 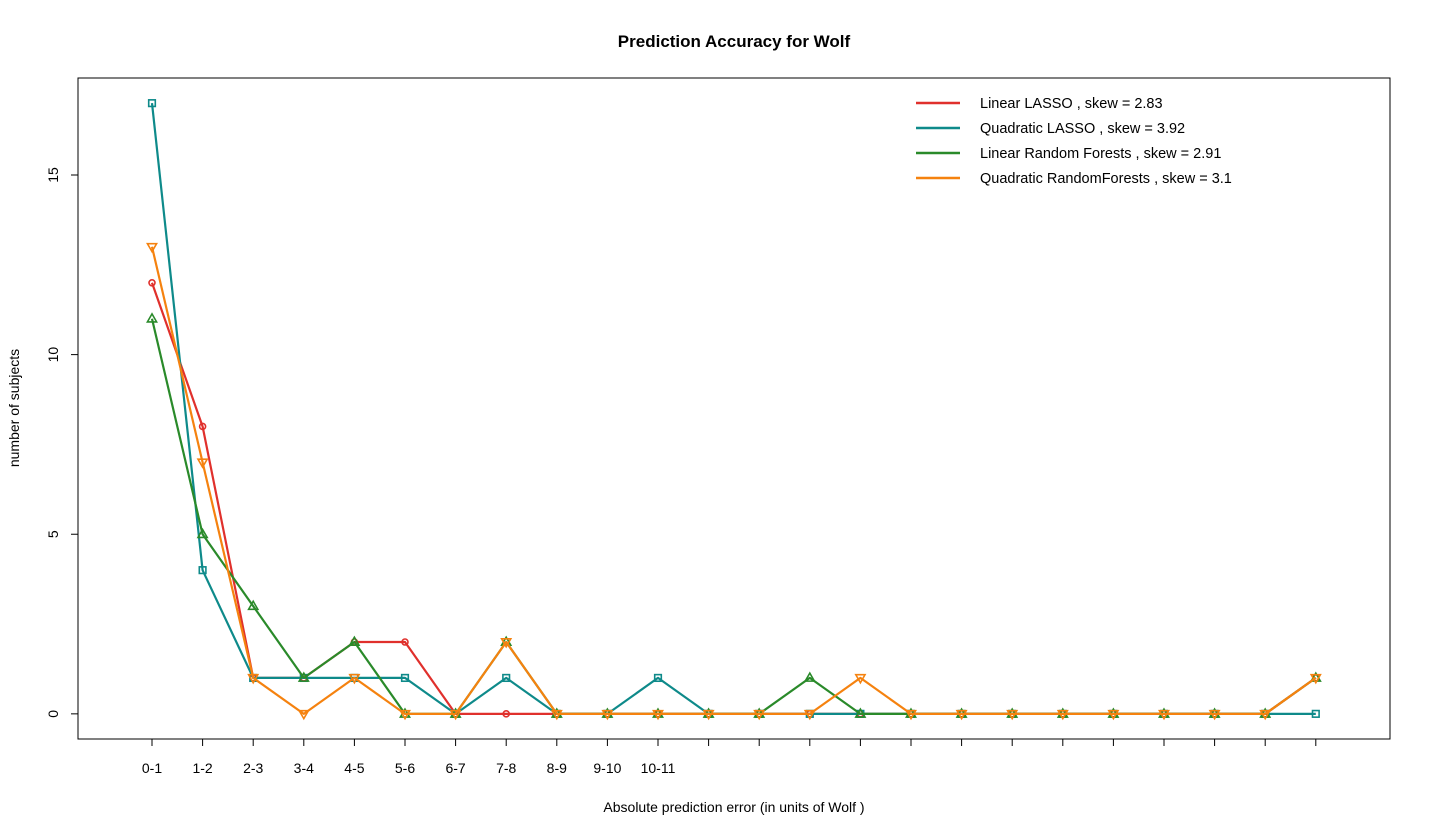 What do you see at coordinates (455, 768) in the screenshot?
I see `x-tick-label: 6-7` at bounding box center [455, 768].